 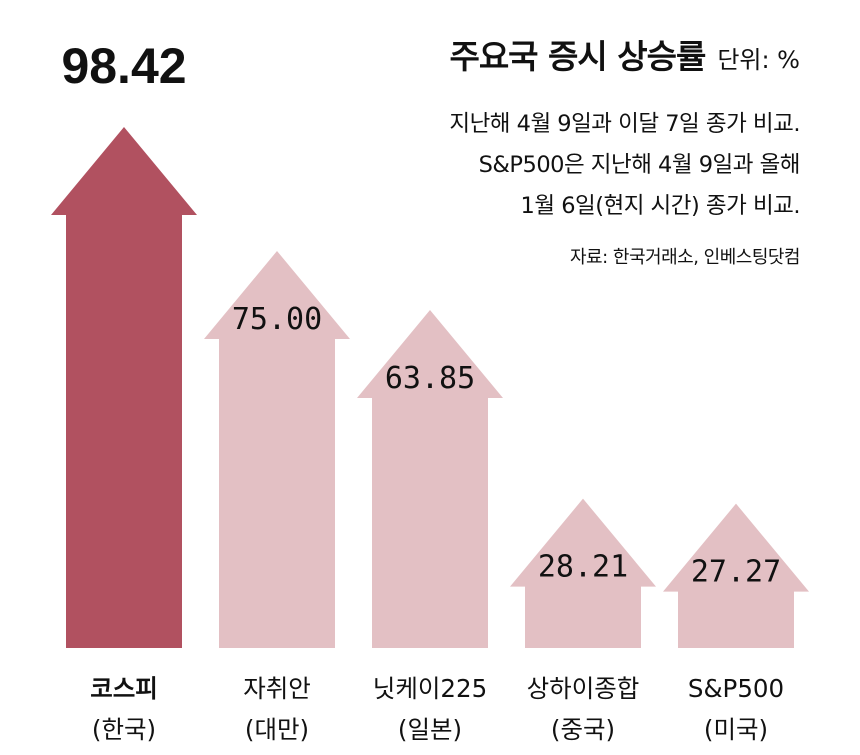 I want to click on category-label-5: S&P500, so click(x=736, y=688).